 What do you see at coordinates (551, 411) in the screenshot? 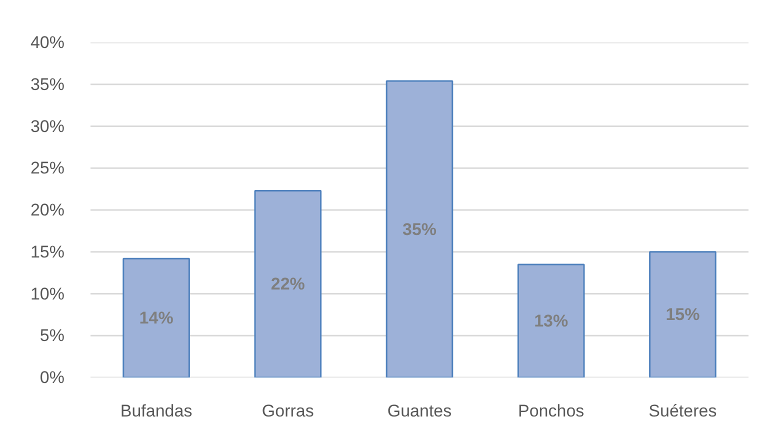
I see `x-tick-label: Ponchos` at bounding box center [551, 411].